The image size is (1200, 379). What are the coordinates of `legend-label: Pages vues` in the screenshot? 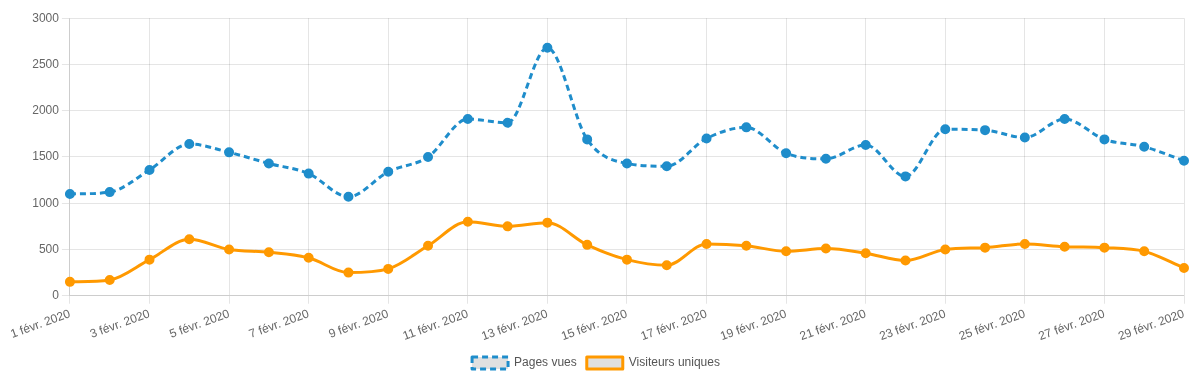 It's located at (545, 362).